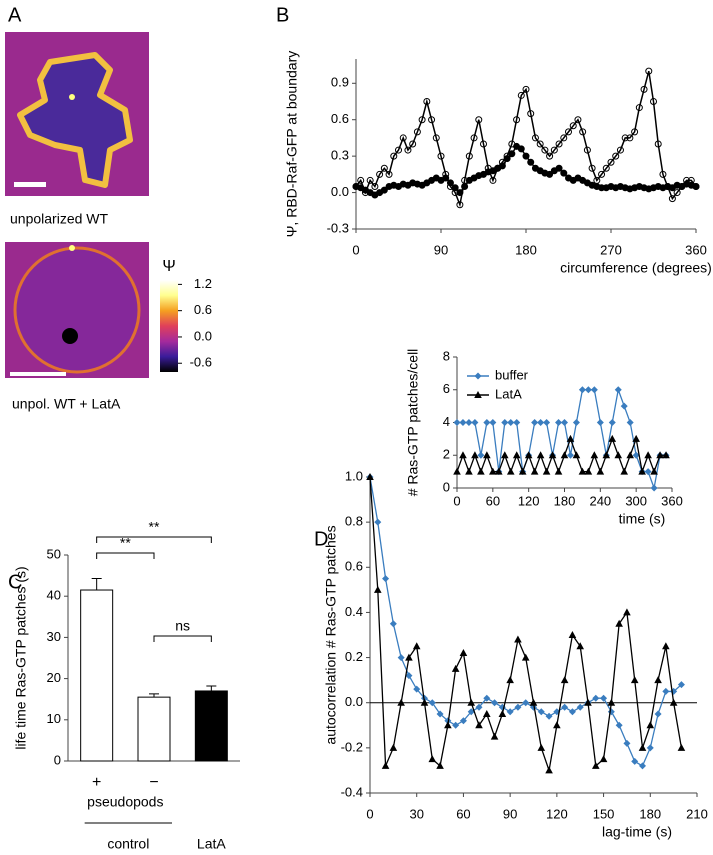 The image size is (713, 855). Describe the element at coordinates (292, 144) in the screenshot. I see `y-axis-label: Ψ, RBD-Raf-GFP at boundary` at that location.